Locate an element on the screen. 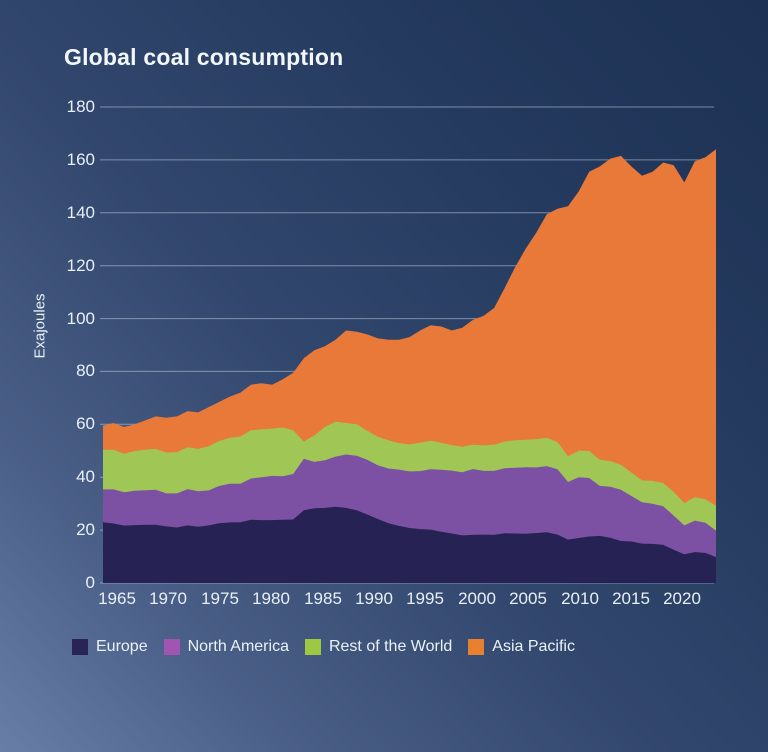  x-tick-label: 1985 is located at coordinates (323, 598).